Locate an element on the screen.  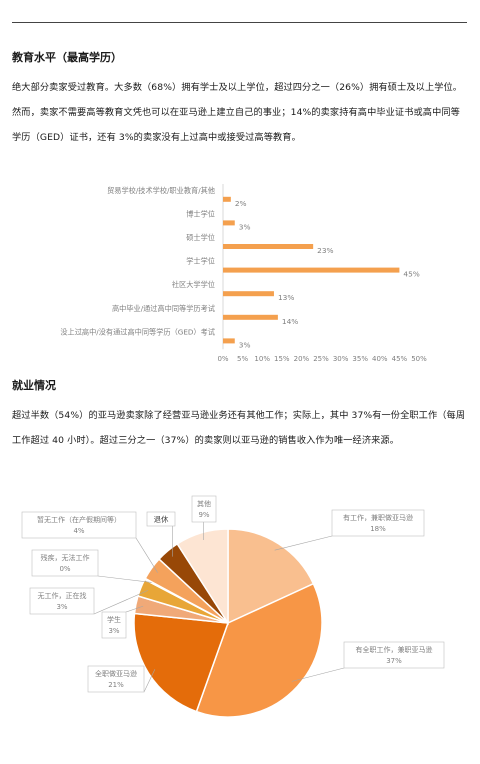
bar-data-label: 13% is located at coordinates (286, 297).